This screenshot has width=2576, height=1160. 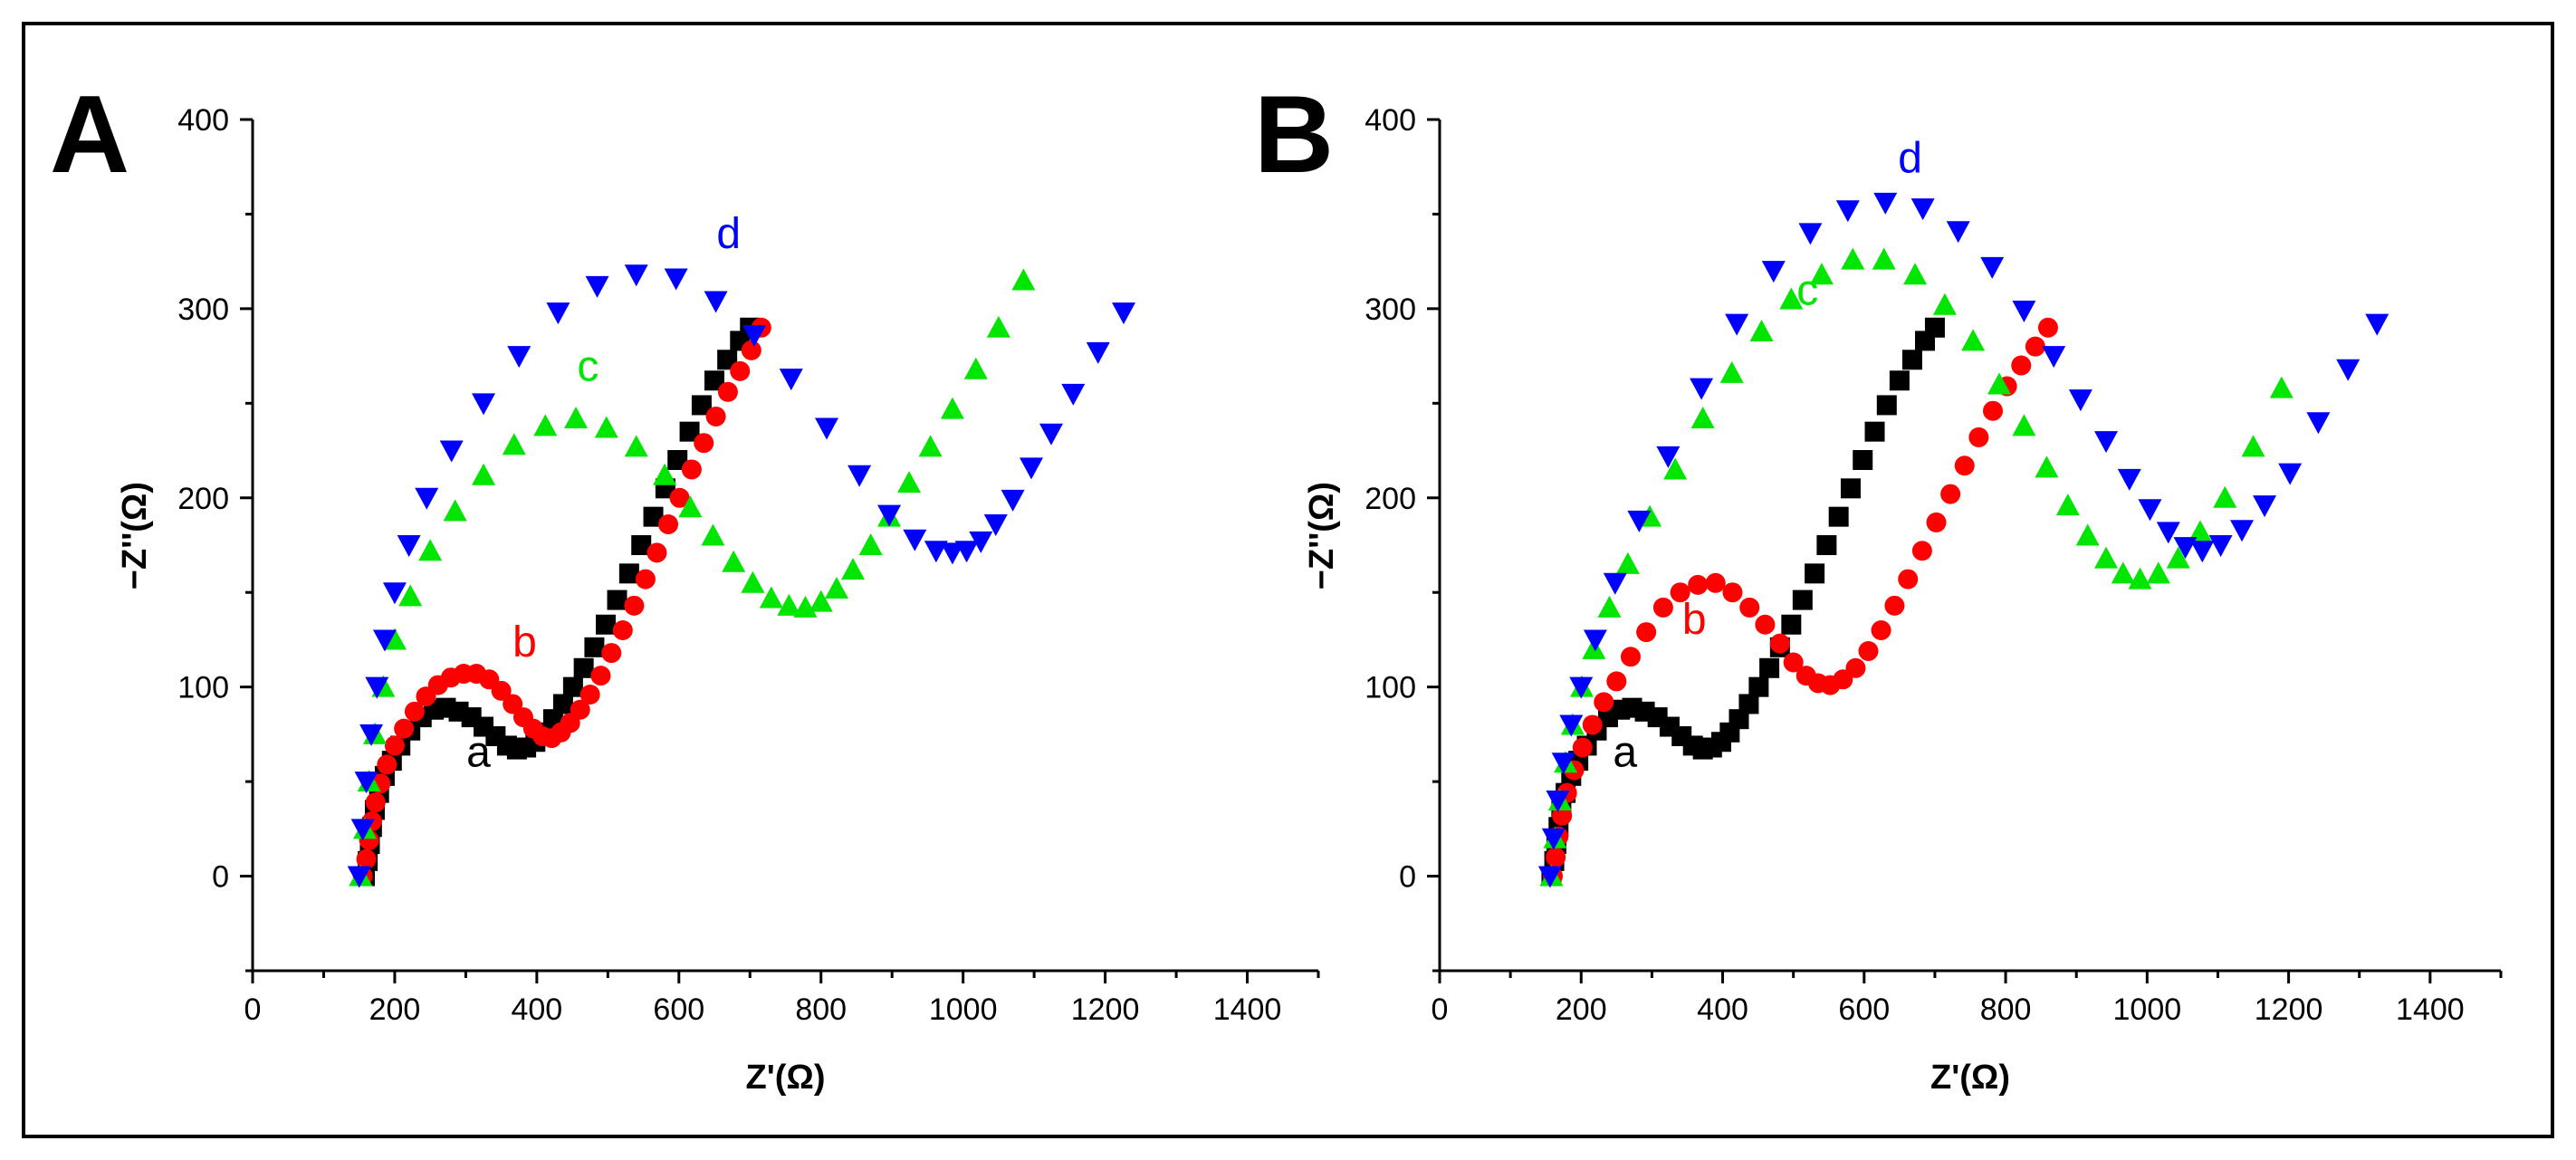 I want to click on panel-a-annotation-d: d, so click(x=728, y=234).